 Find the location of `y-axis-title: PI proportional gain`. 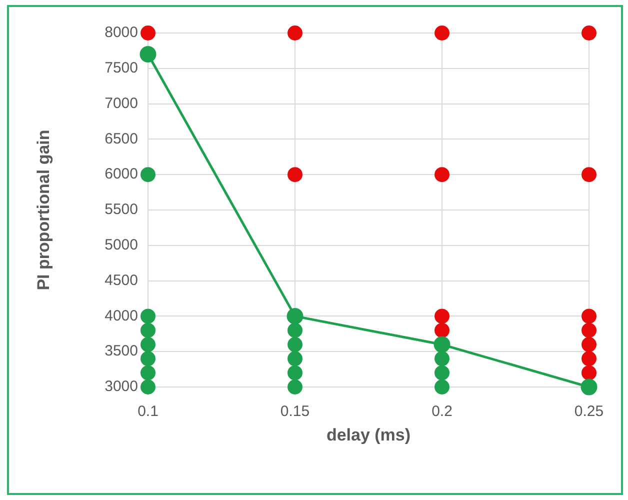

y-axis-title: PI proportional gain is located at coordinates (43, 210).